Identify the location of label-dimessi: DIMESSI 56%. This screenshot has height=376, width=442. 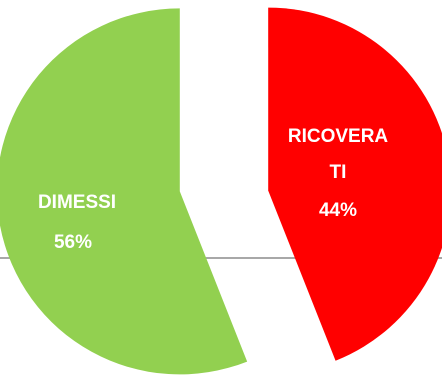
(77, 222).